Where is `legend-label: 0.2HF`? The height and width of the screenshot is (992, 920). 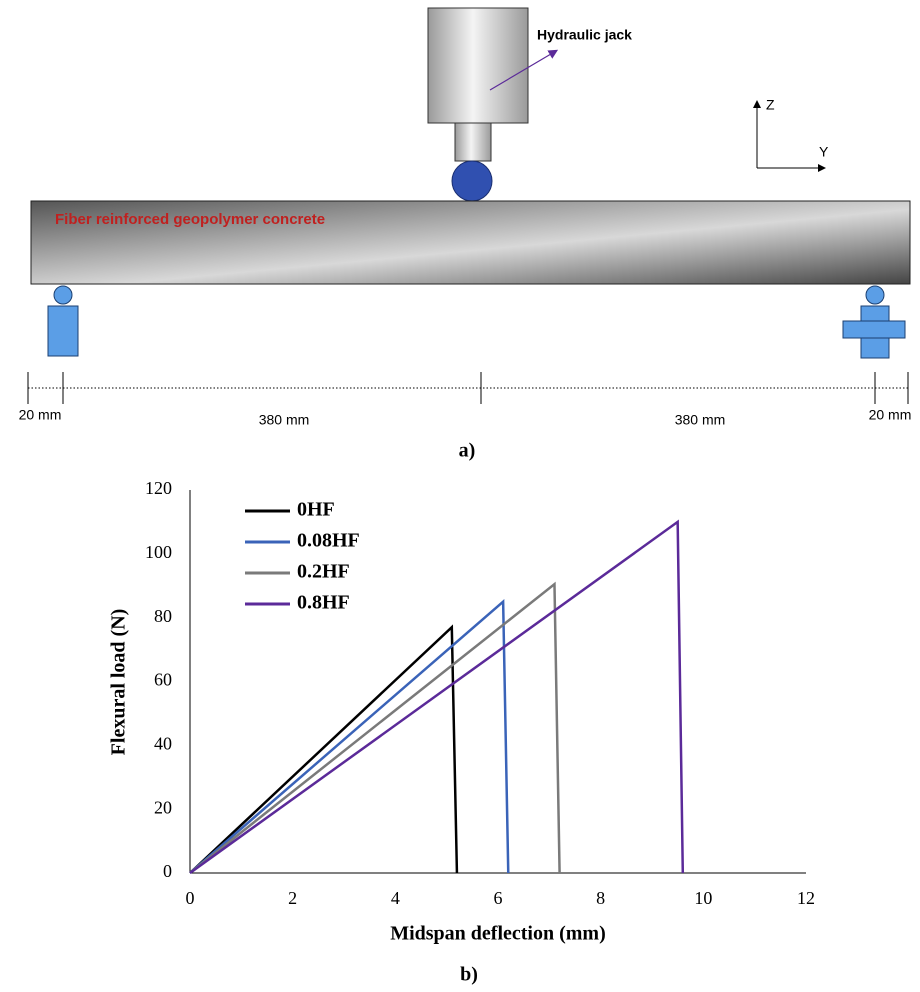 legend-label: 0.2HF is located at coordinates (323, 572).